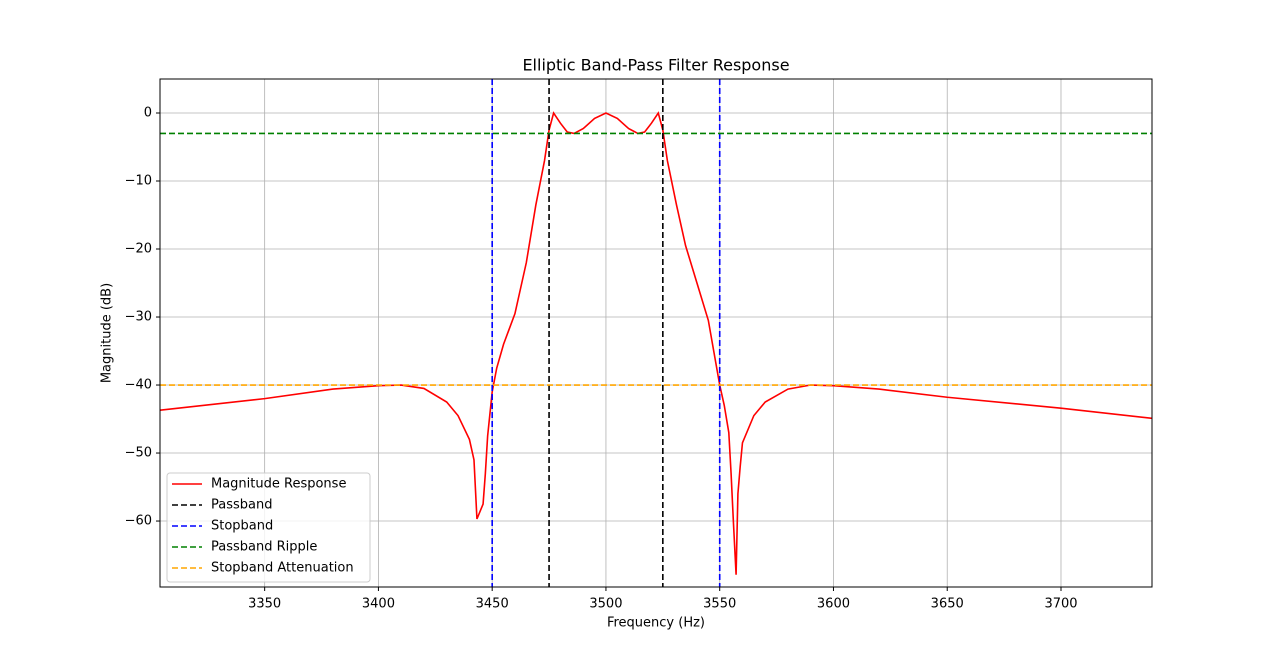 The width and height of the screenshot is (1280, 664). I want to click on legend-label: Magnitude Response, so click(278, 484).